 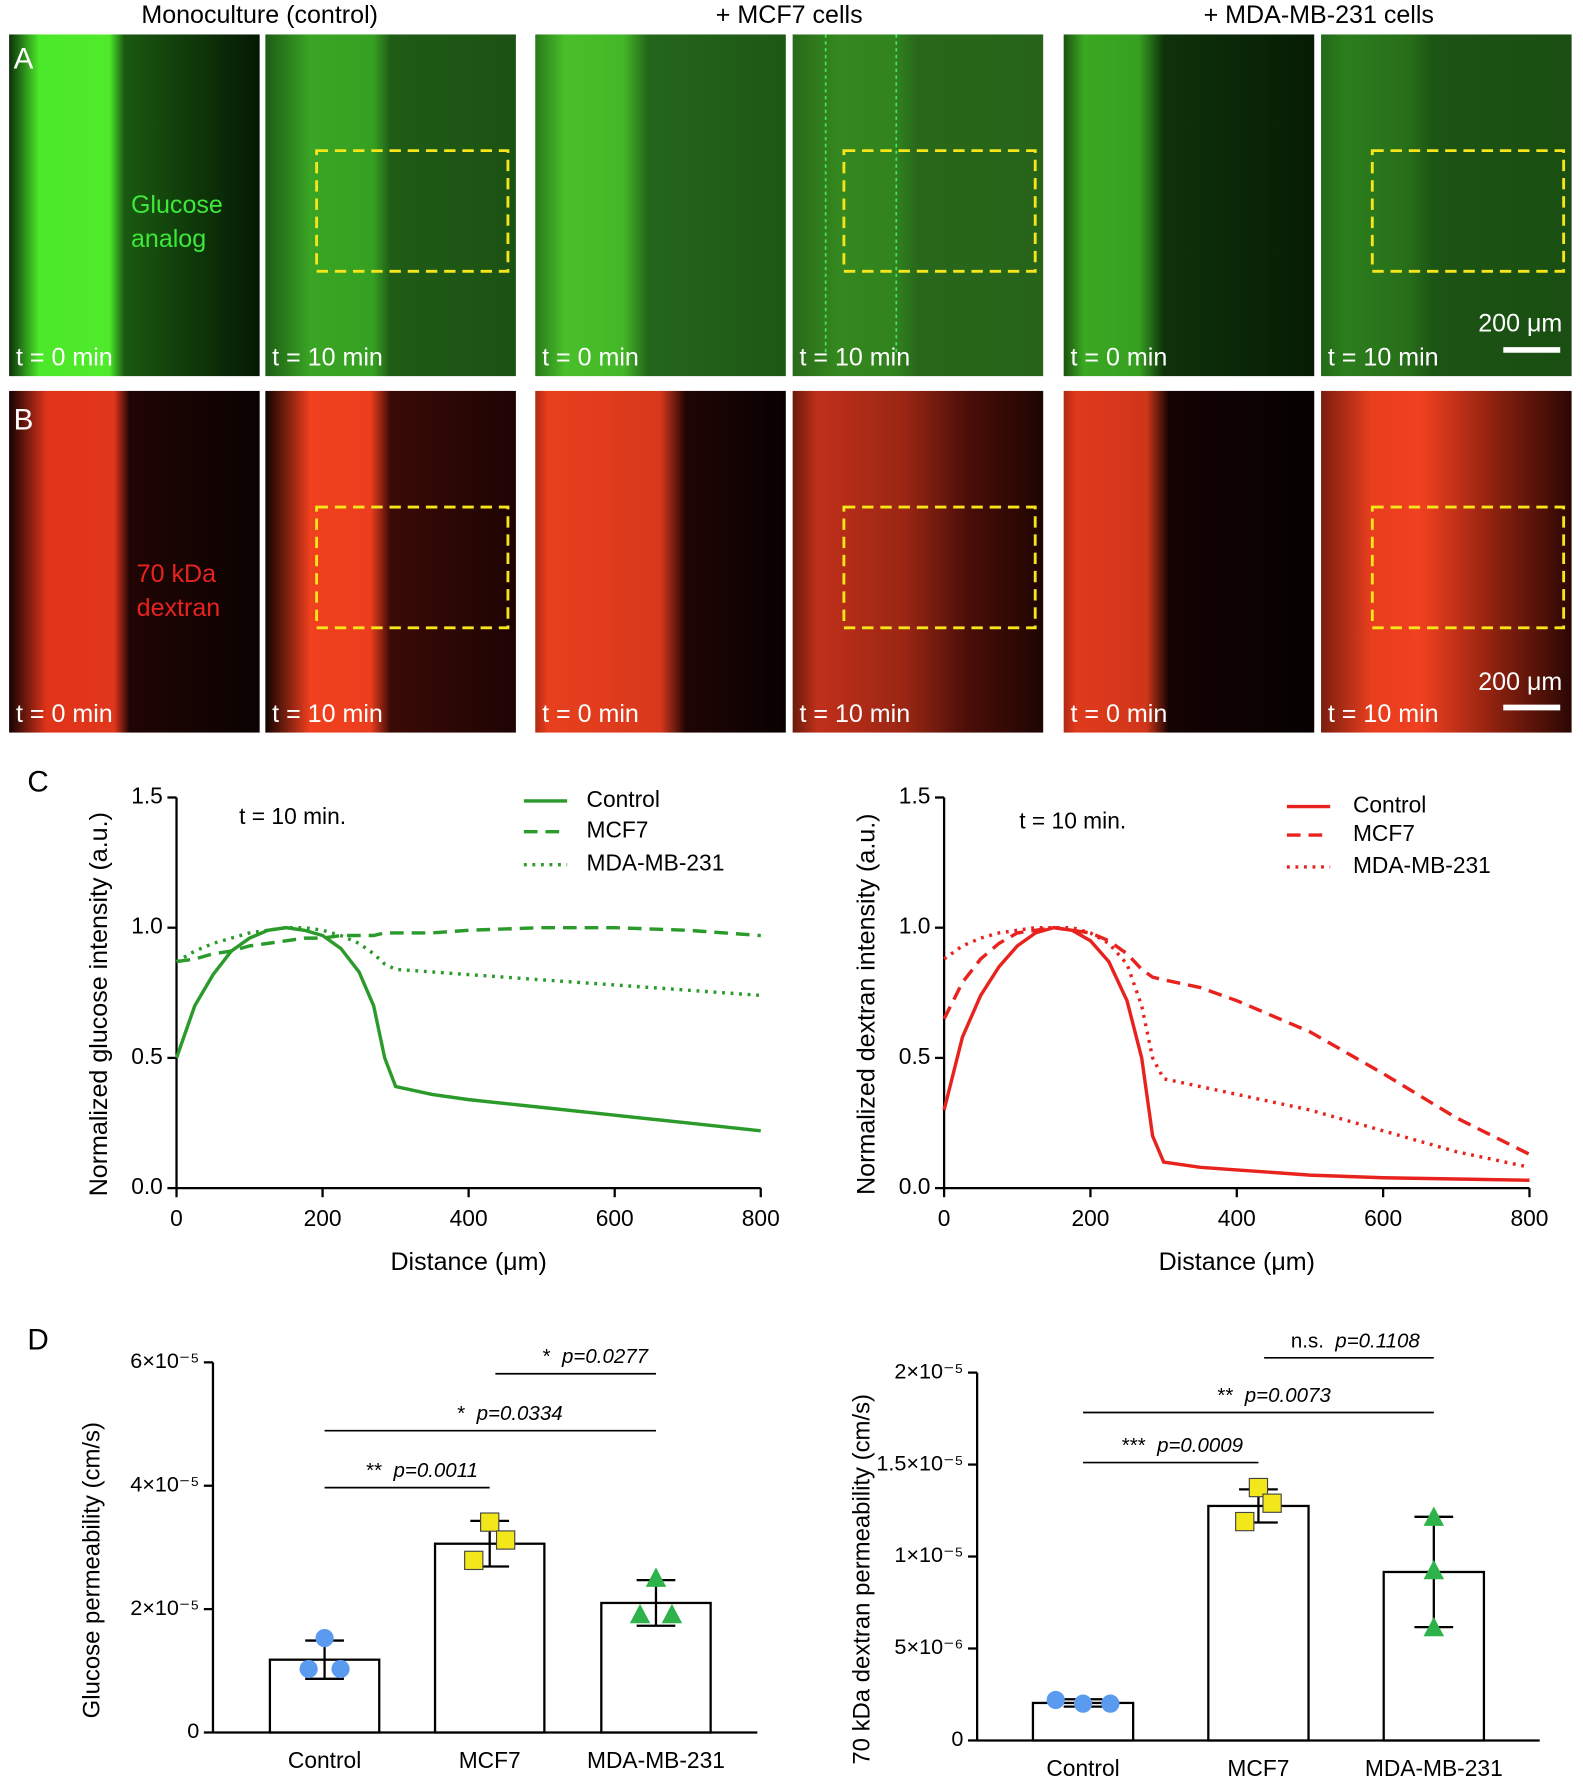 What do you see at coordinates (1377, 1340) in the screenshot?
I see `p-value: p=0.1108` at bounding box center [1377, 1340].